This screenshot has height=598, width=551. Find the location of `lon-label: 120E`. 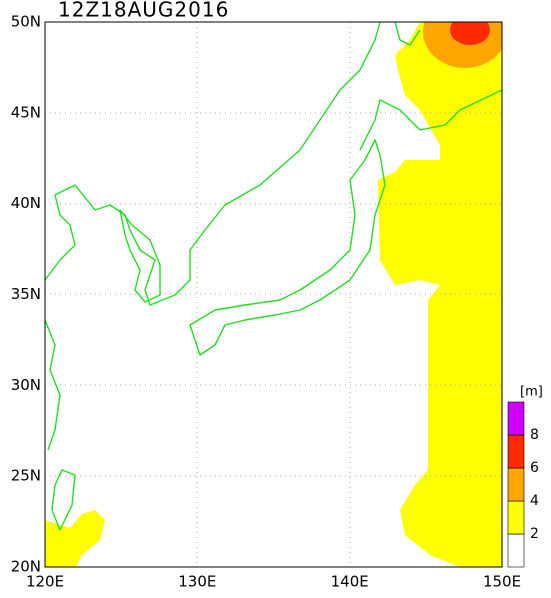

lon-label: 120E is located at coordinates (45, 582).